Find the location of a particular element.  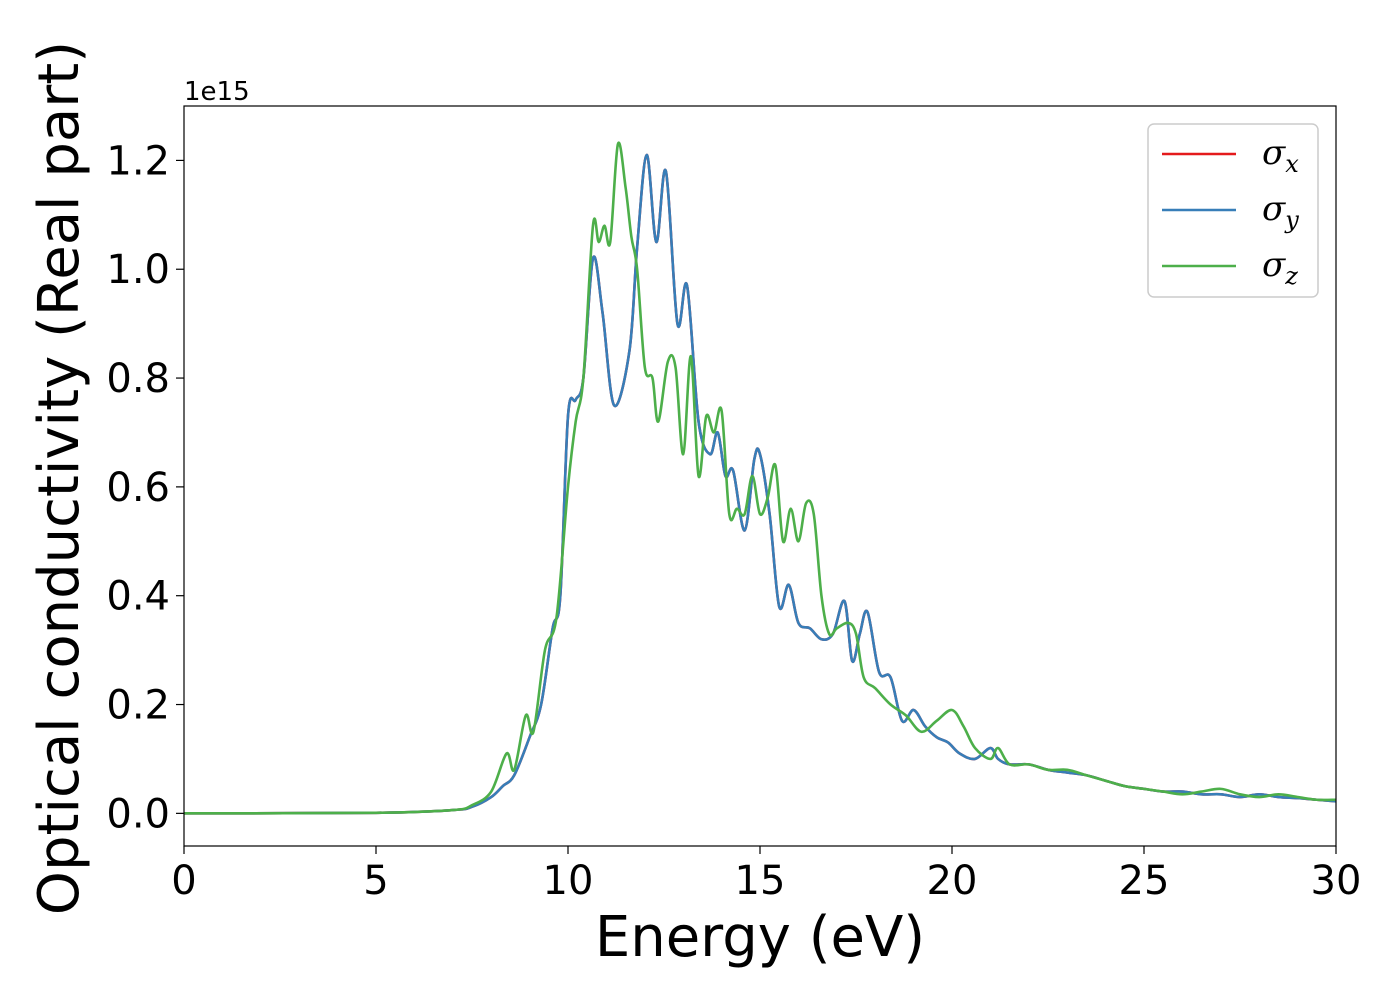

y-axis-label: Optical conductivity (Real part) is located at coordinates (59, 478).